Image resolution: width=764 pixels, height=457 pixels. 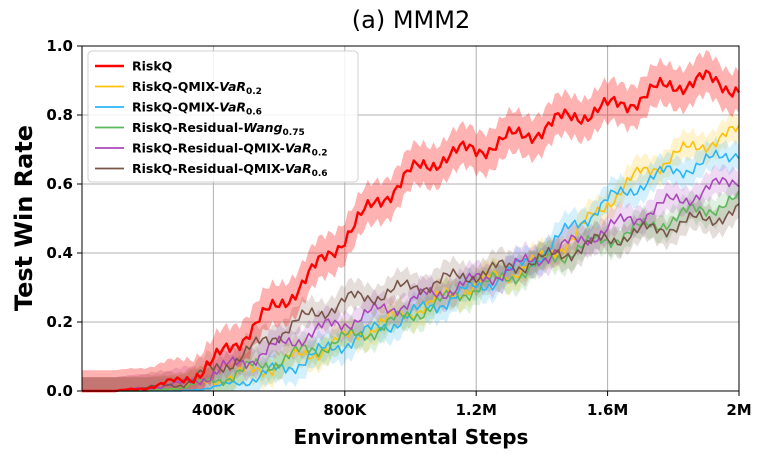 What do you see at coordinates (411, 437) in the screenshot?
I see `x-axis-label: Environmental Steps` at bounding box center [411, 437].